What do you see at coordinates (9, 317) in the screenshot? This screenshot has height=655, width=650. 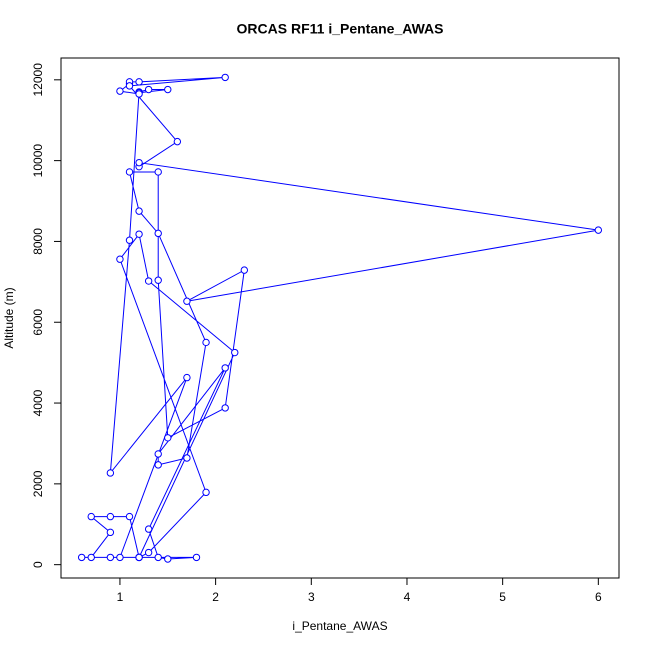 I see `y-axis-label: Altitude (m)` at bounding box center [9, 317].